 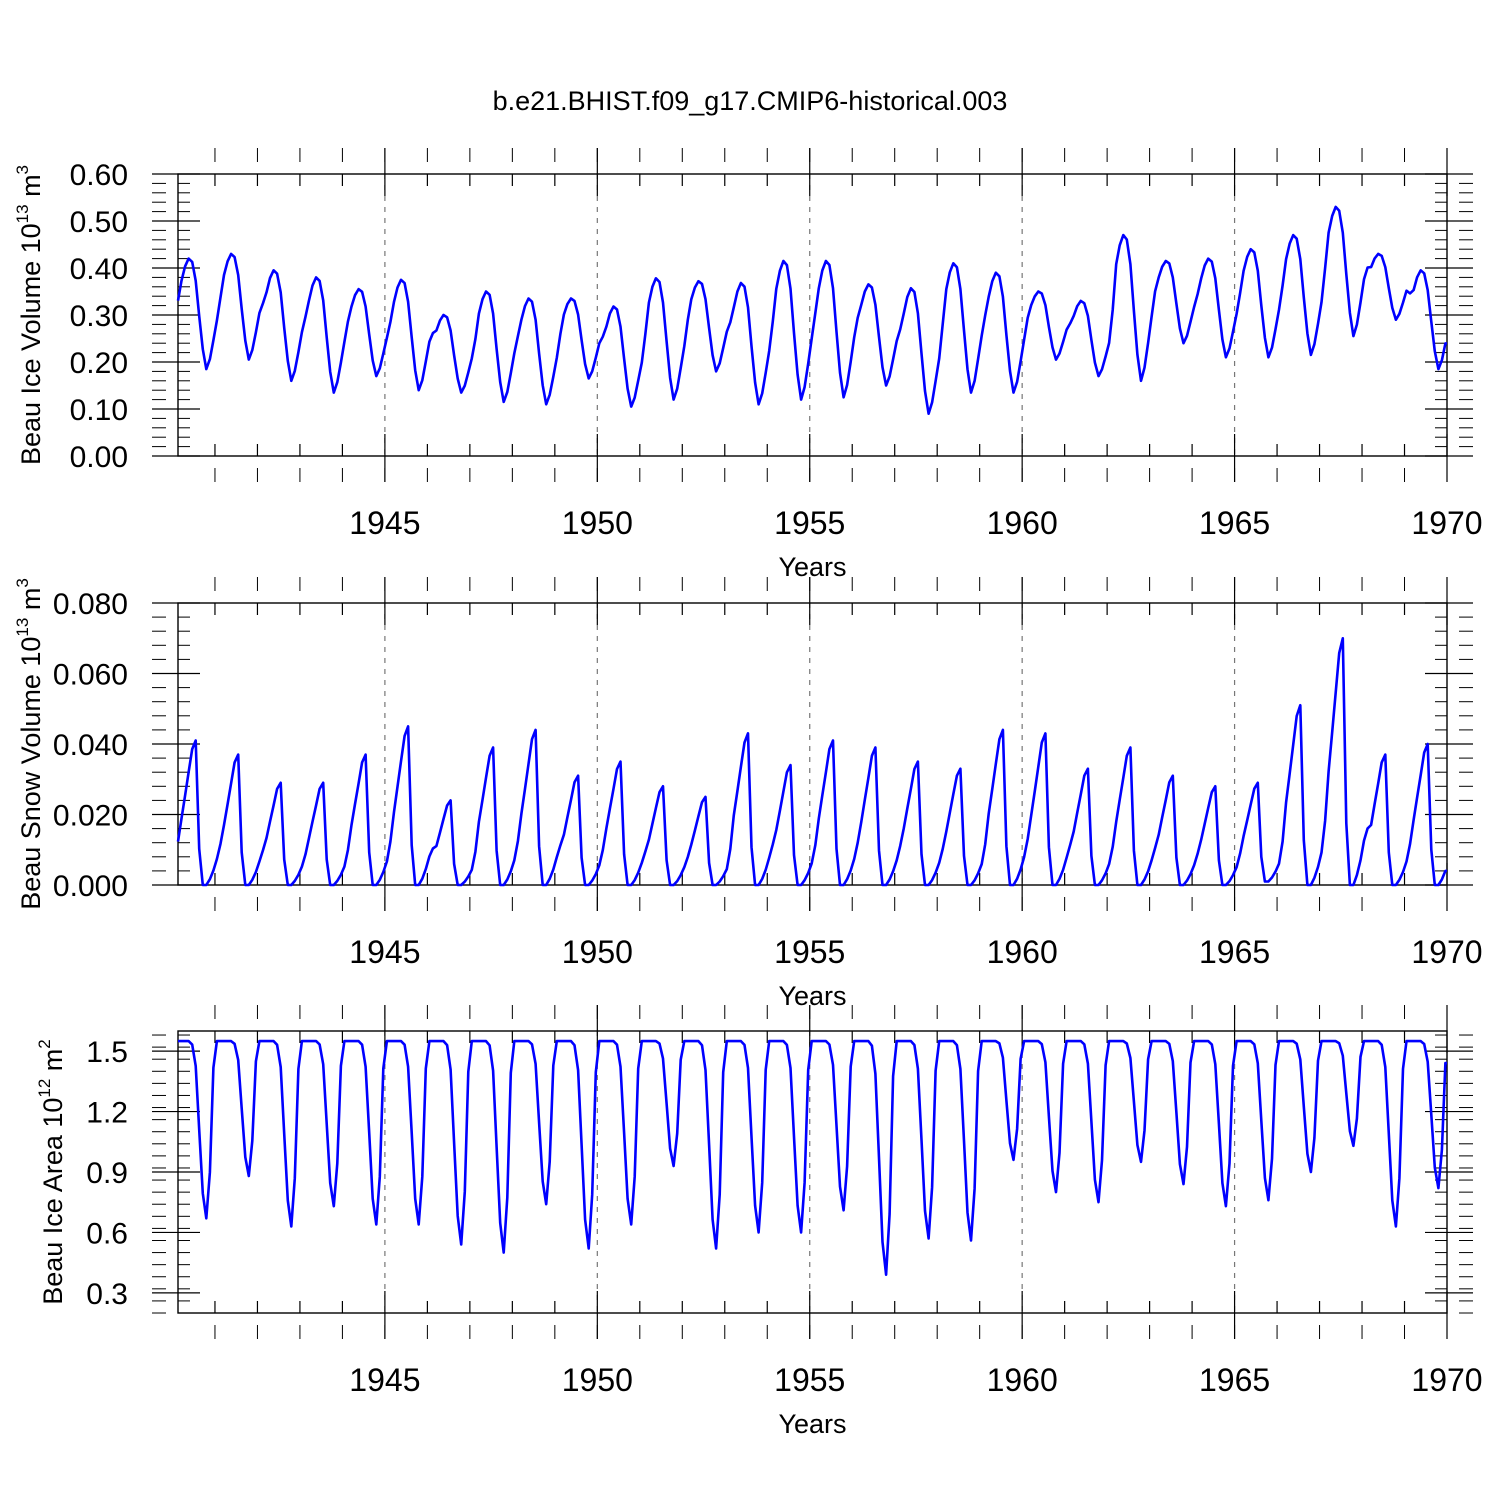 I want to click on series-line-ice-area, so click(x=812, y=1157).